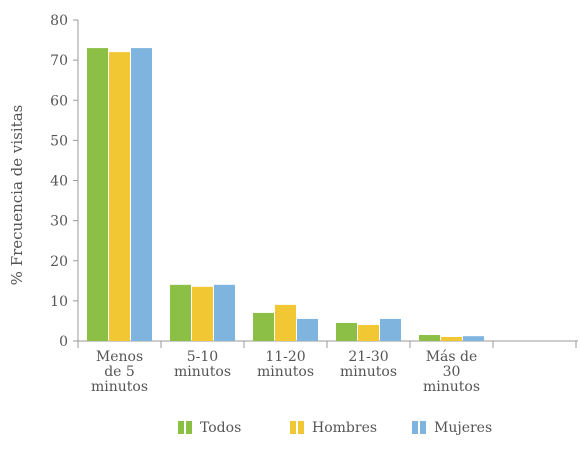 This screenshot has width=580, height=451. I want to click on x-tick-label: 5-10 minutos, so click(202, 364).